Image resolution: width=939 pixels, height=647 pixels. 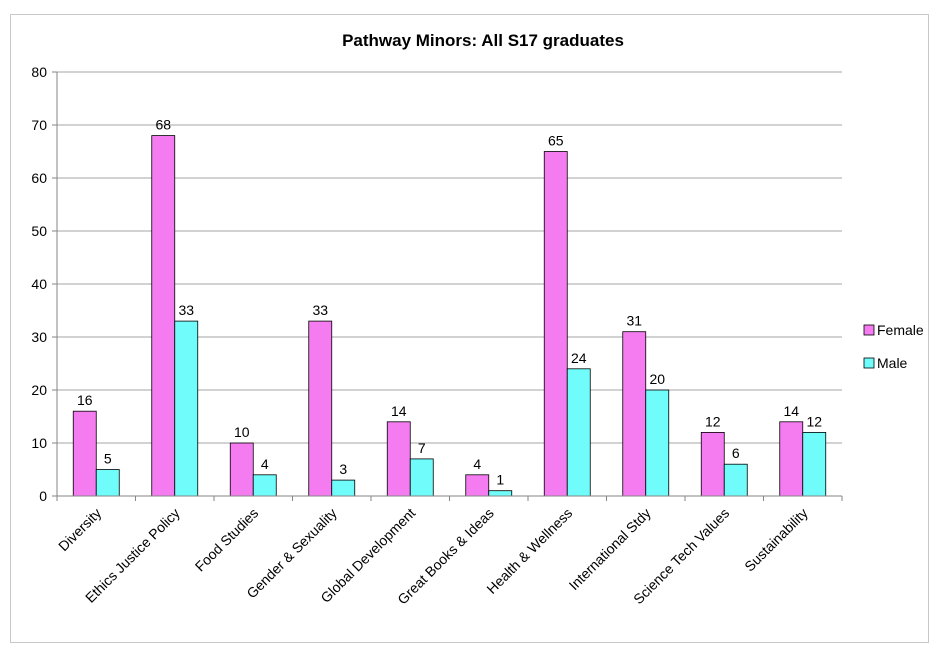 What do you see at coordinates (610, 549) in the screenshot?
I see `x-tick-label: International Stdy` at bounding box center [610, 549].